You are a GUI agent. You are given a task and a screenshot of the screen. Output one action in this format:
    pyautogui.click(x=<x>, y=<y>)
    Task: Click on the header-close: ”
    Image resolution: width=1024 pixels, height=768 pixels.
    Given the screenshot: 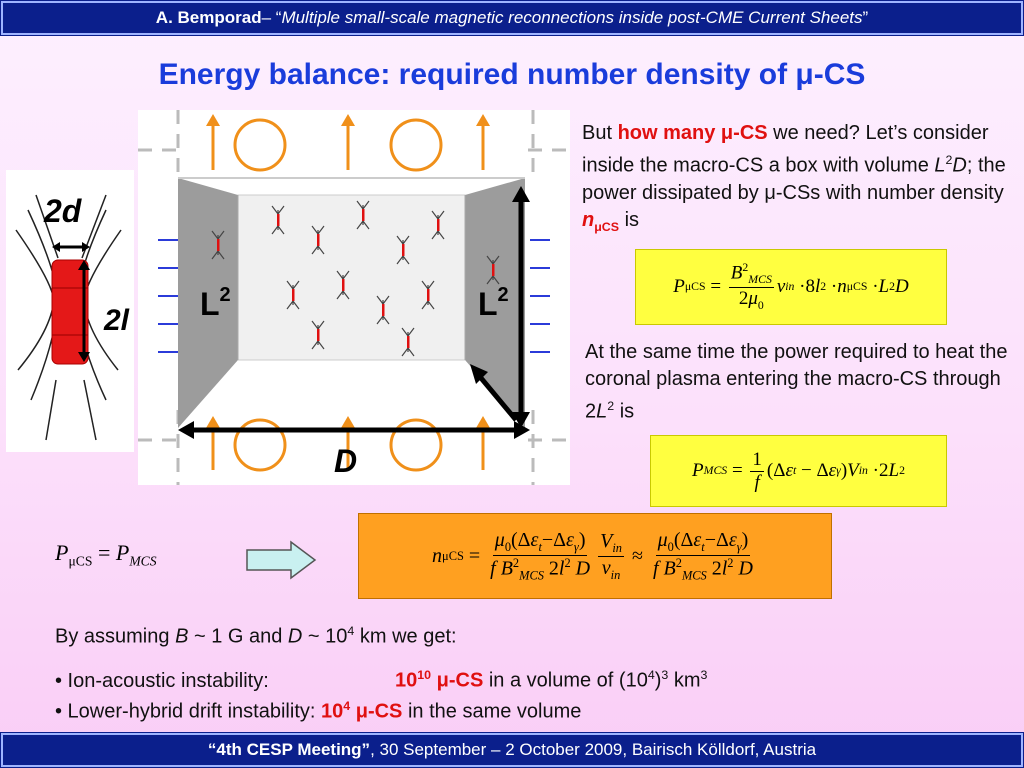 What is the action you would take?
    pyautogui.click(x=865, y=17)
    